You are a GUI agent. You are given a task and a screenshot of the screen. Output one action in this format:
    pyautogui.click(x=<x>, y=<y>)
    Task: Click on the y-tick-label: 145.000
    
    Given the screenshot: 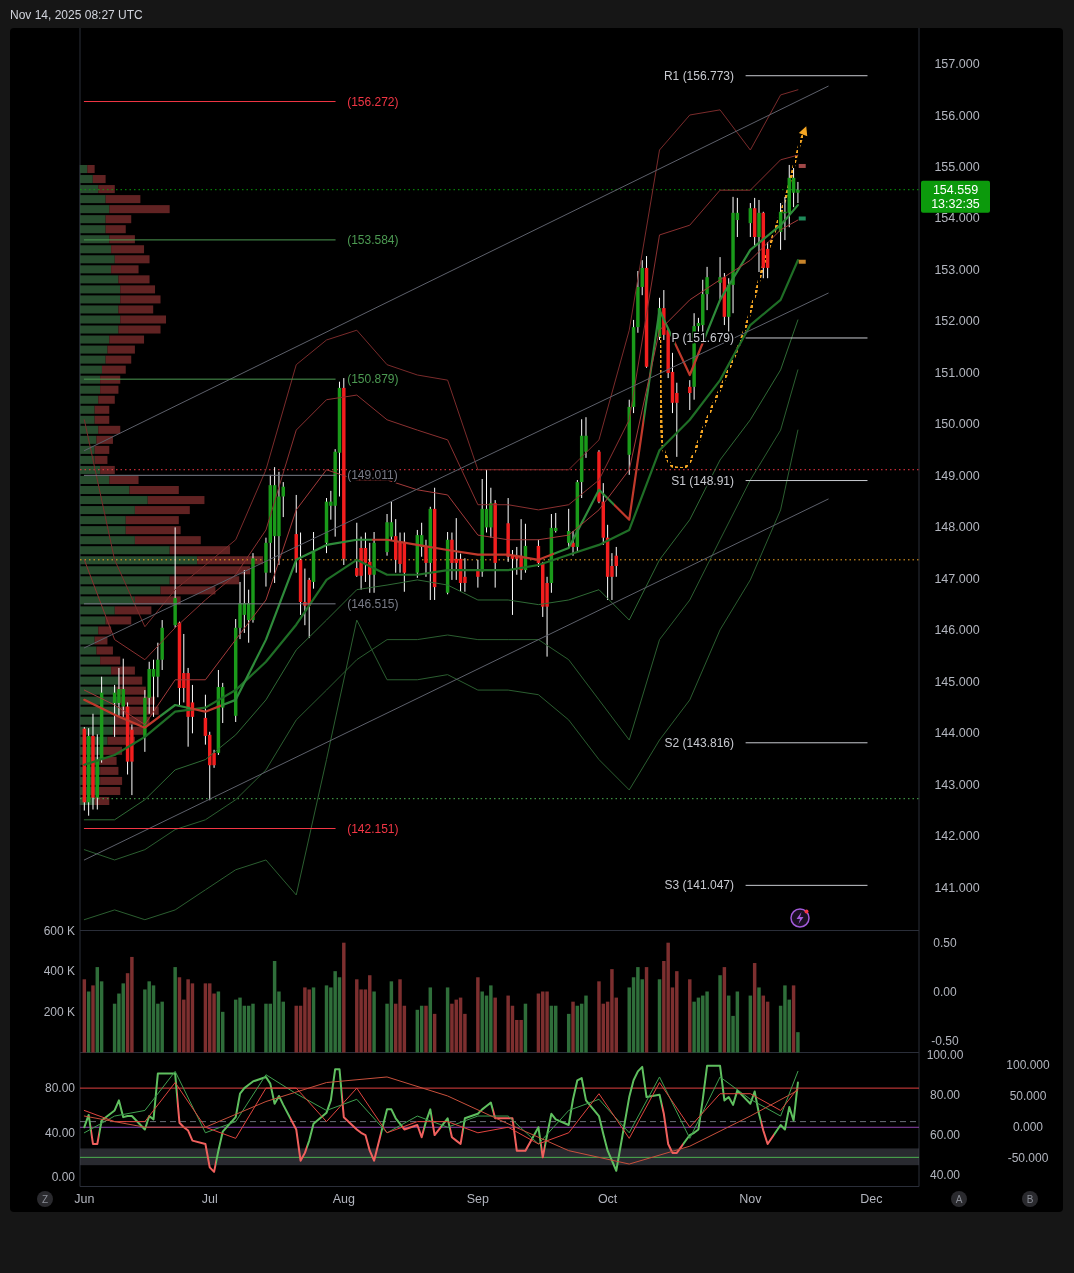 What is the action you would take?
    pyautogui.click(x=957, y=681)
    